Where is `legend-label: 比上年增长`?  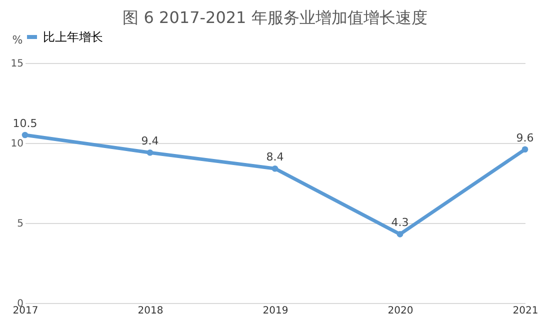
legend-label: 比上年增长 is located at coordinates (73, 37).